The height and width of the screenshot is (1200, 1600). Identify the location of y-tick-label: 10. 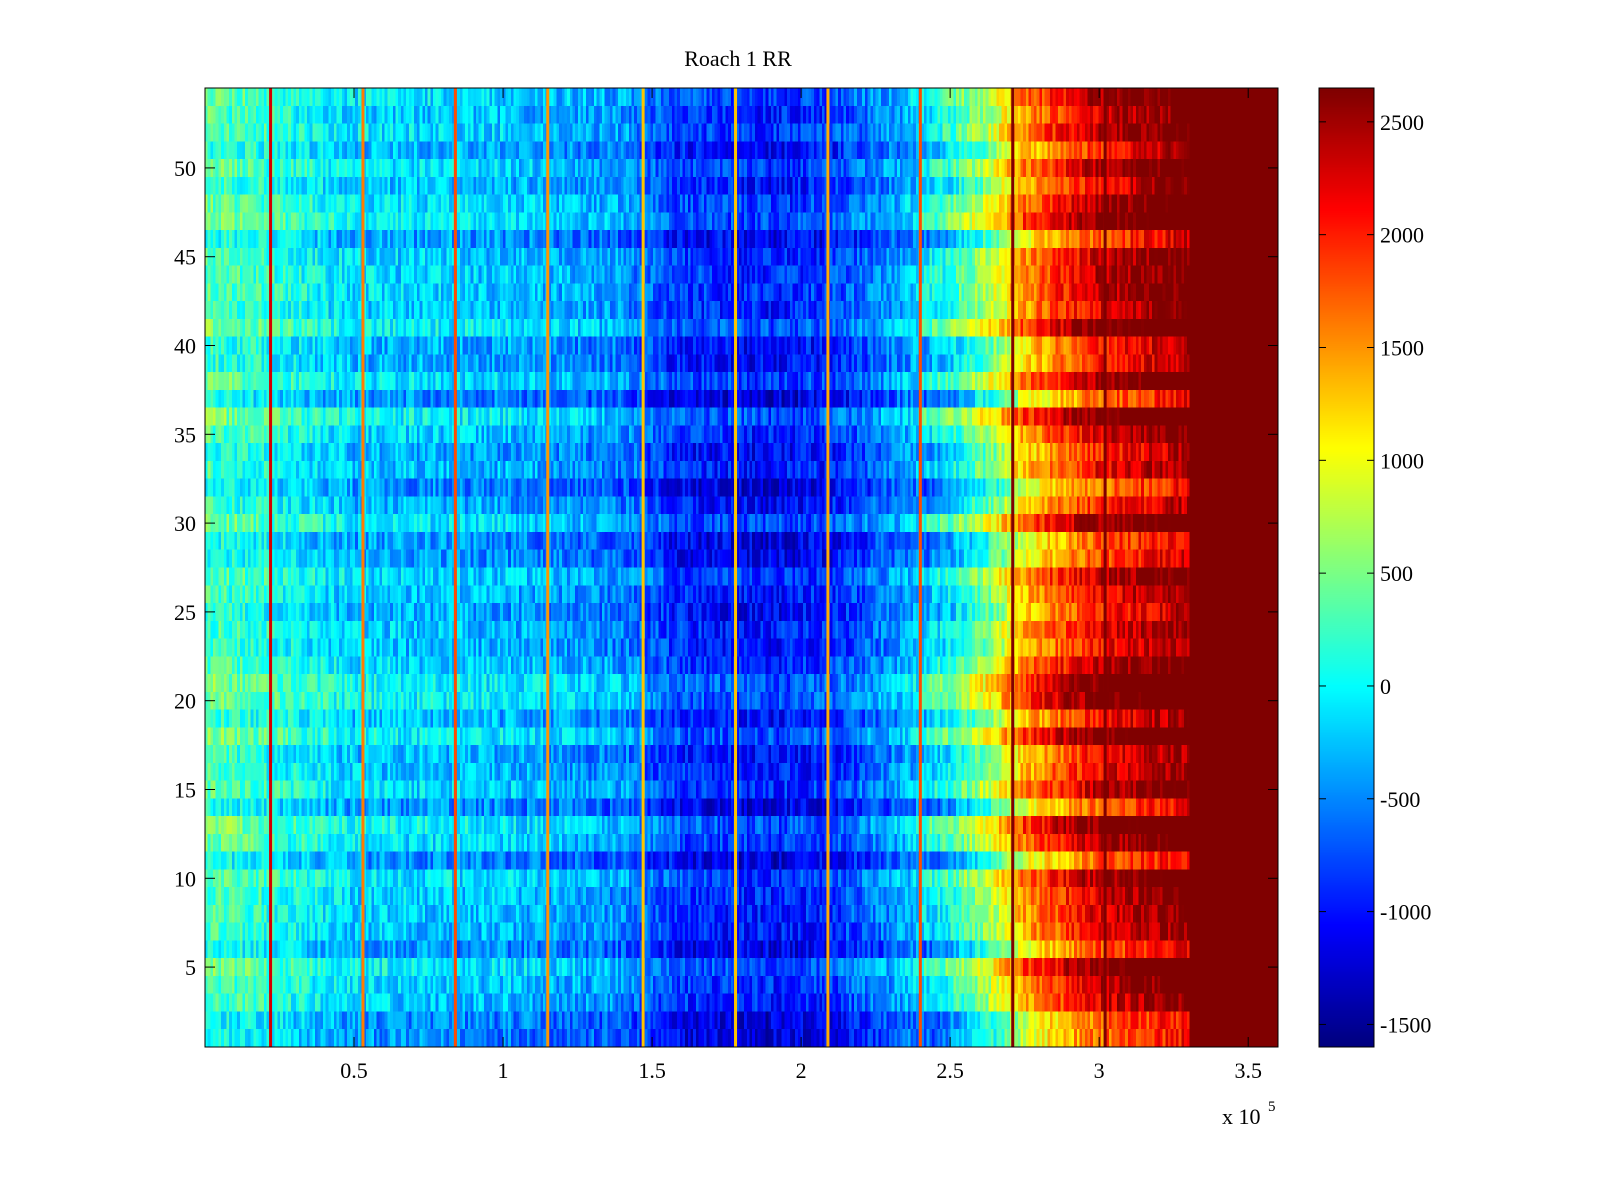
(185, 878).